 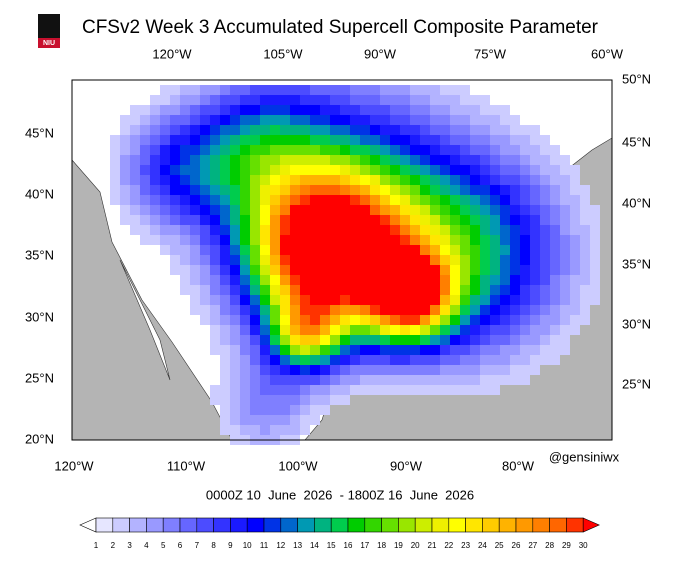 What do you see at coordinates (145, 320) in the screenshot?
I see `baja` at bounding box center [145, 320].